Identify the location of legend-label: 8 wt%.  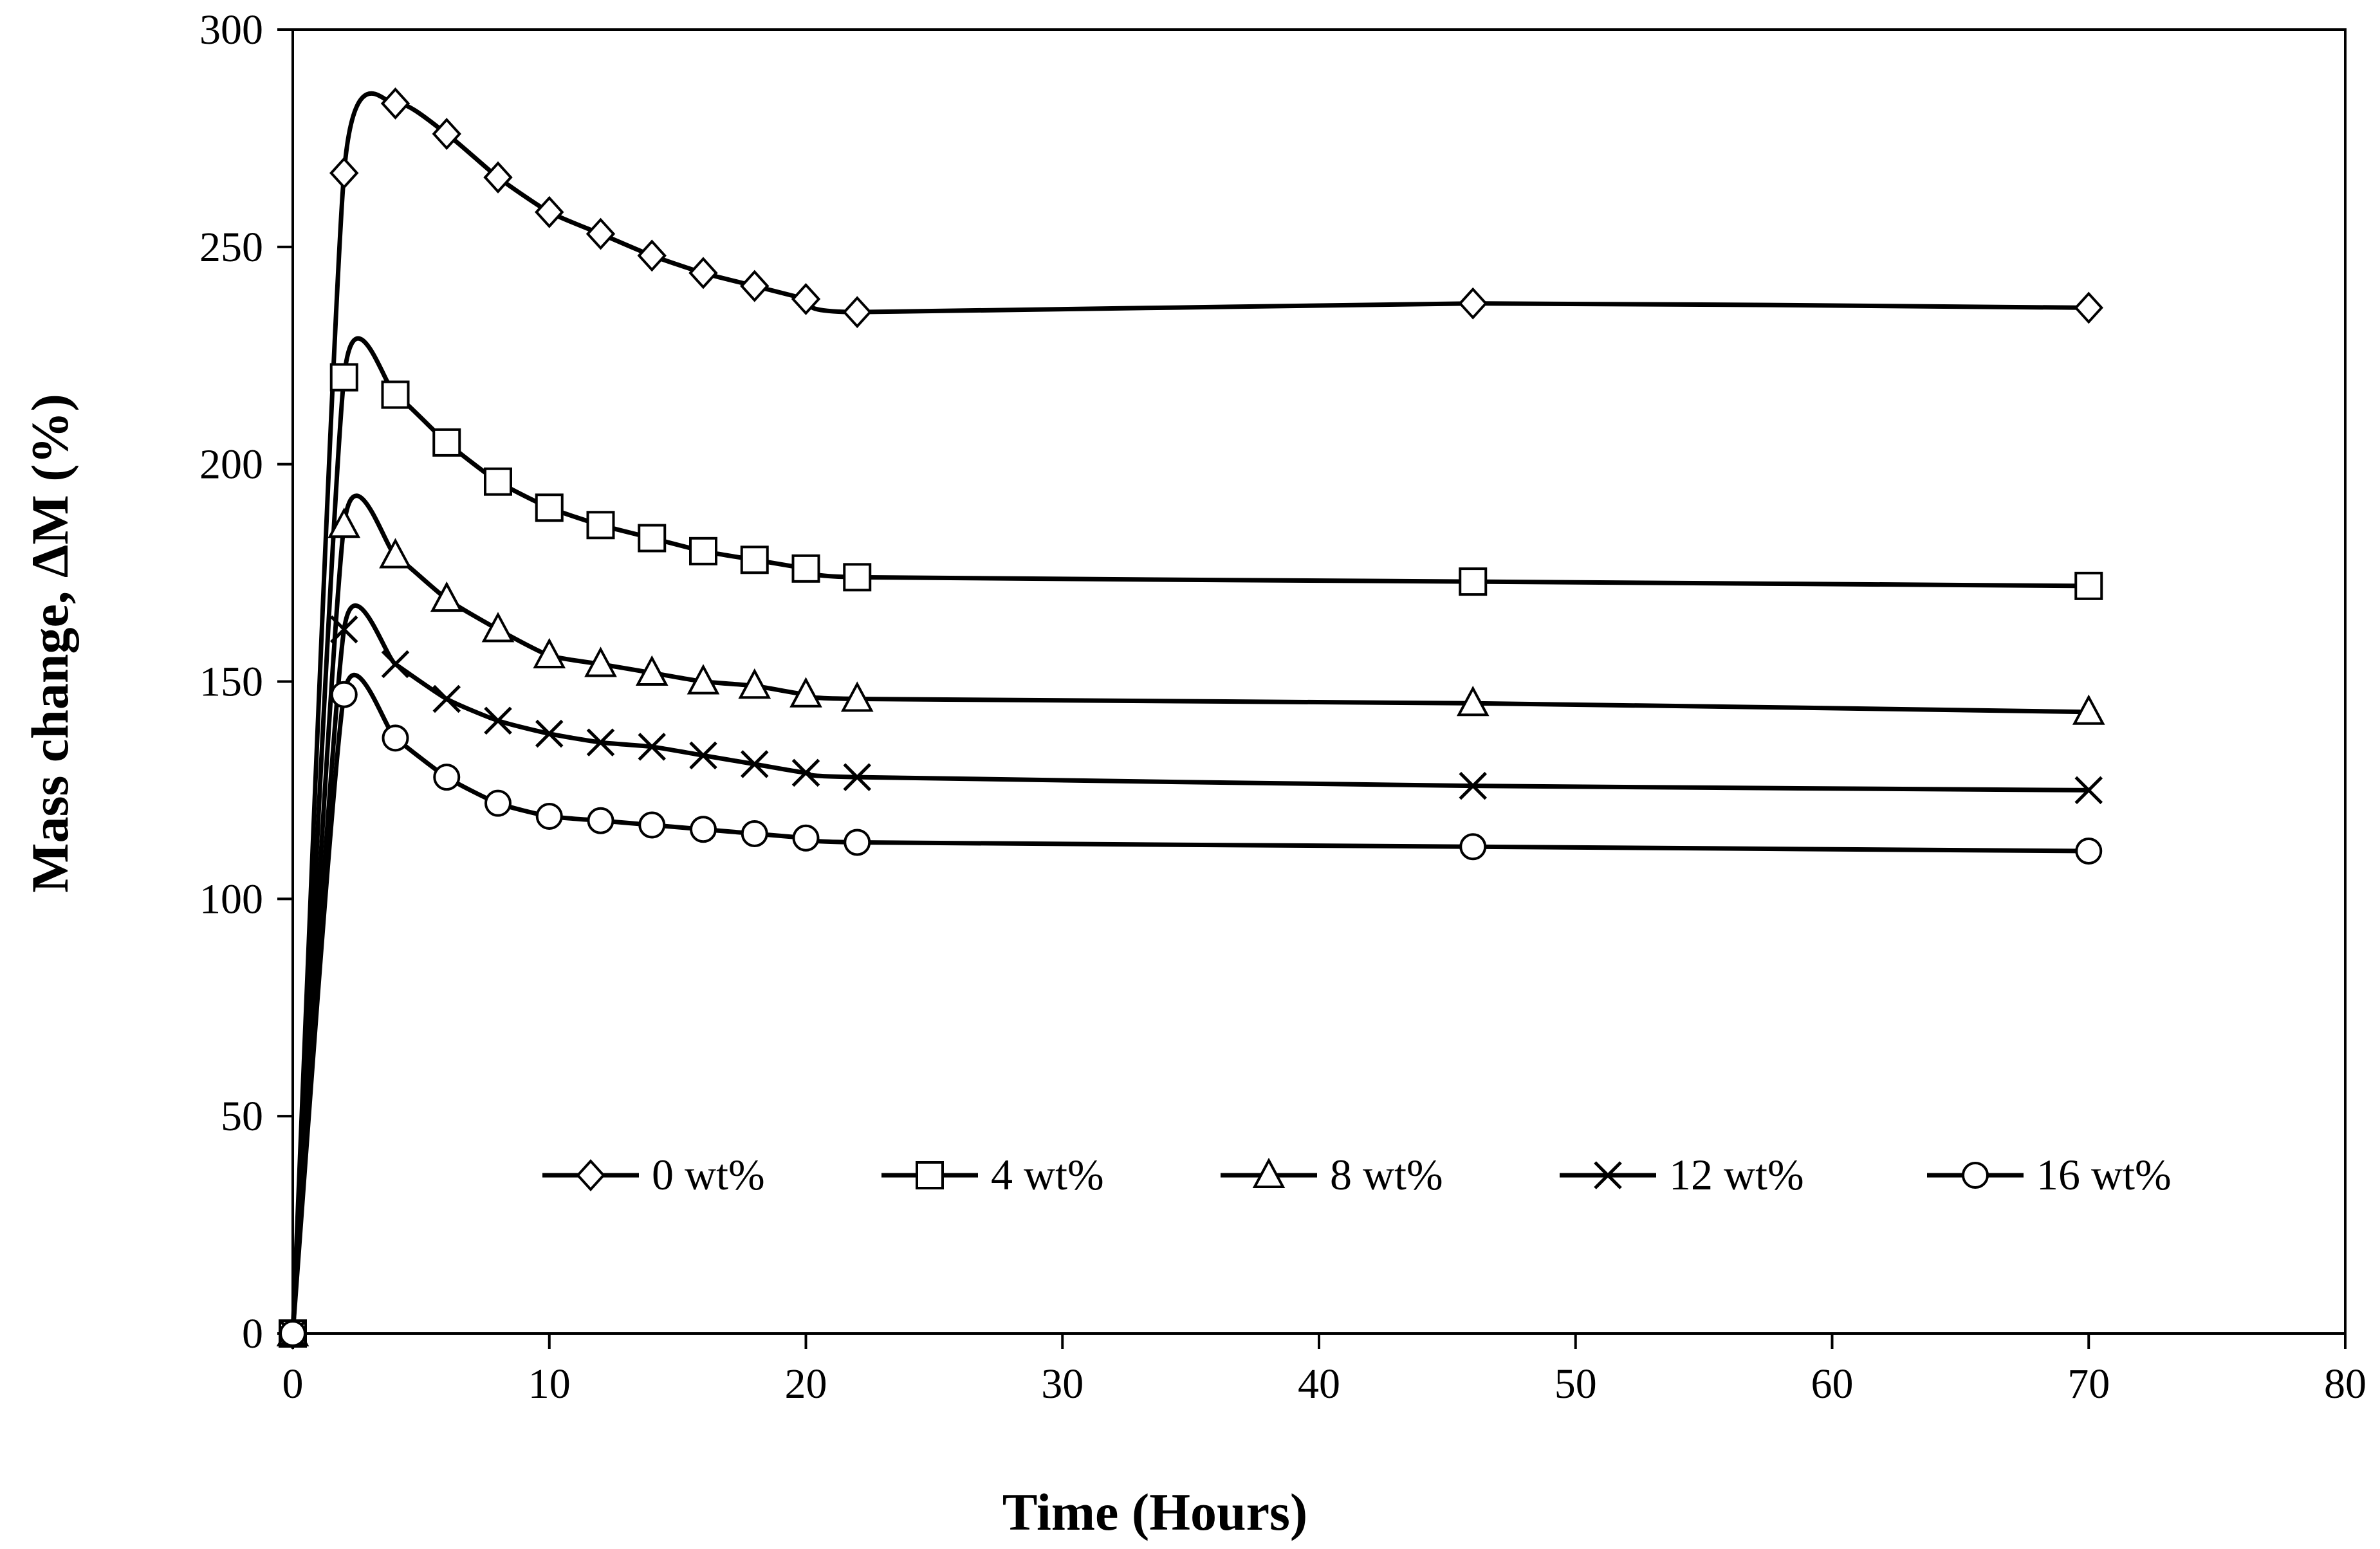
(1386, 1174).